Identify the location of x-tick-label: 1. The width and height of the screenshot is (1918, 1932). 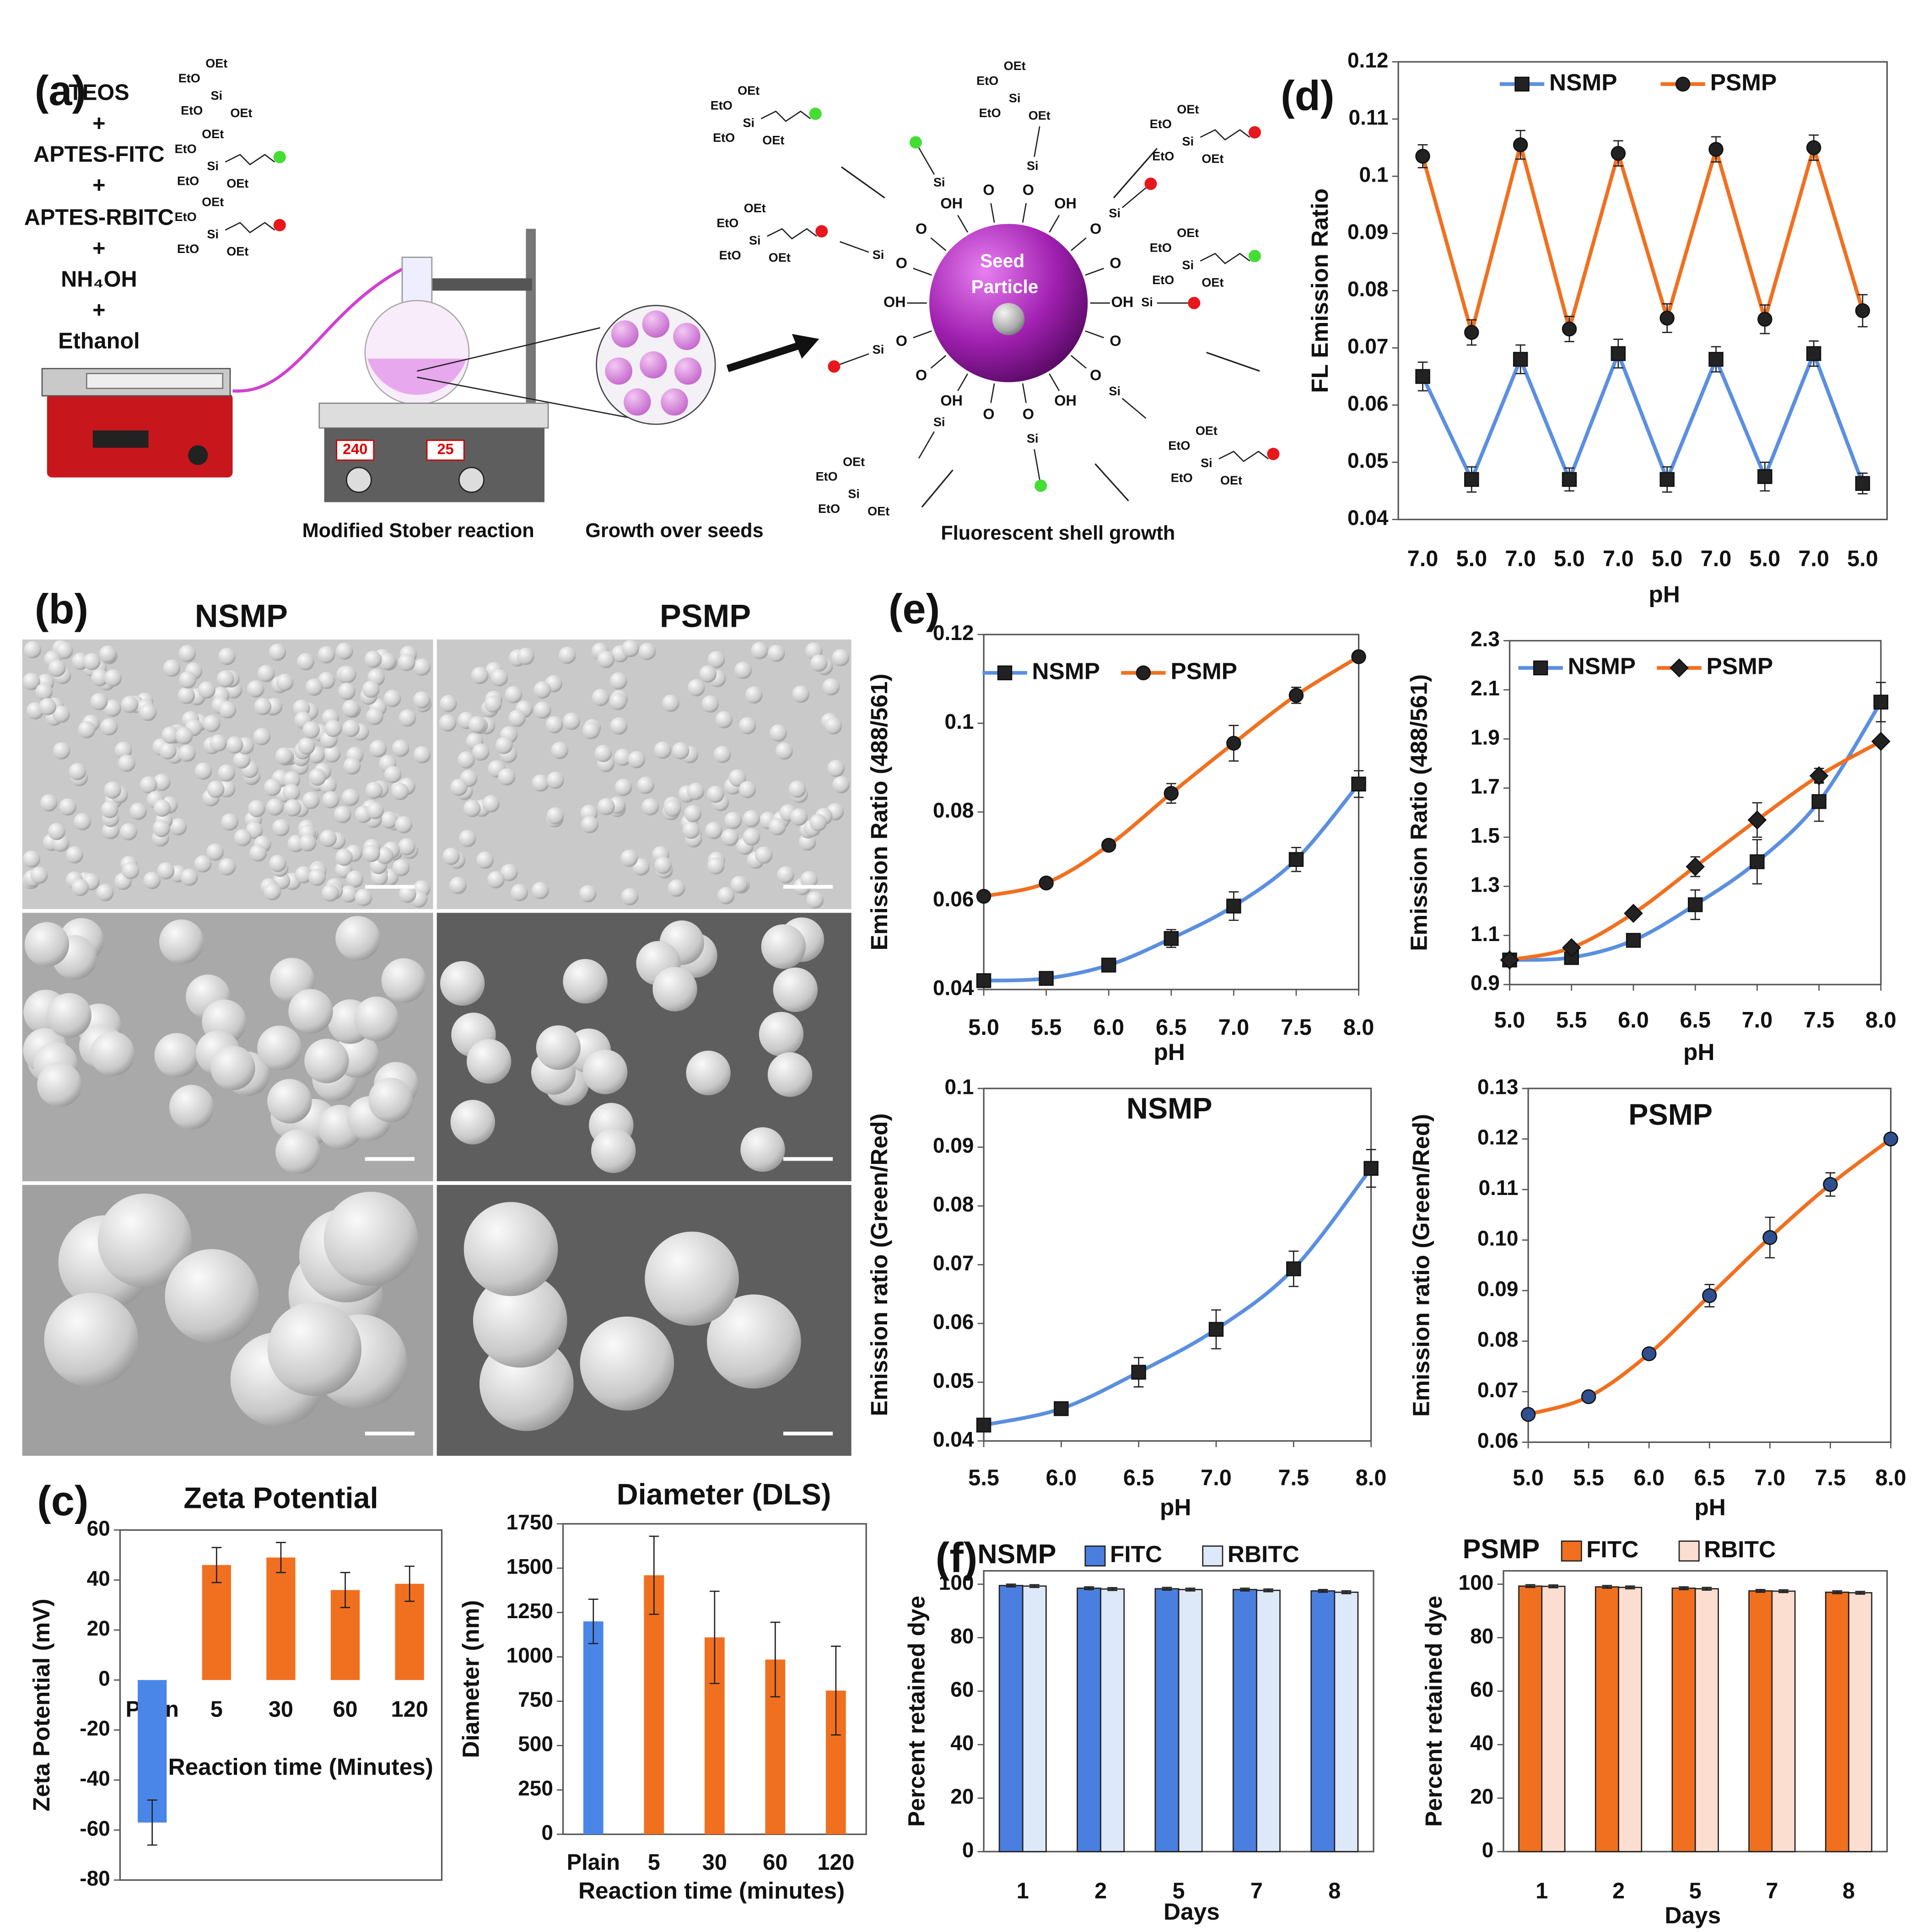
(1542, 1890).